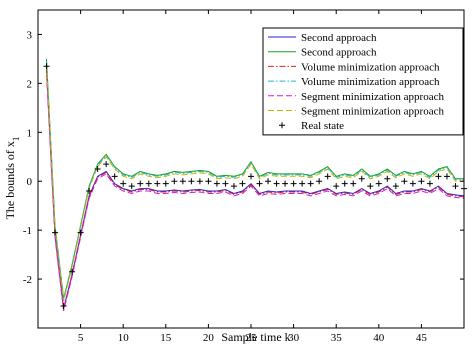  Describe the element at coordinates (27, 280) in the screenshot. I see `y-tick-label: -2` at that location.